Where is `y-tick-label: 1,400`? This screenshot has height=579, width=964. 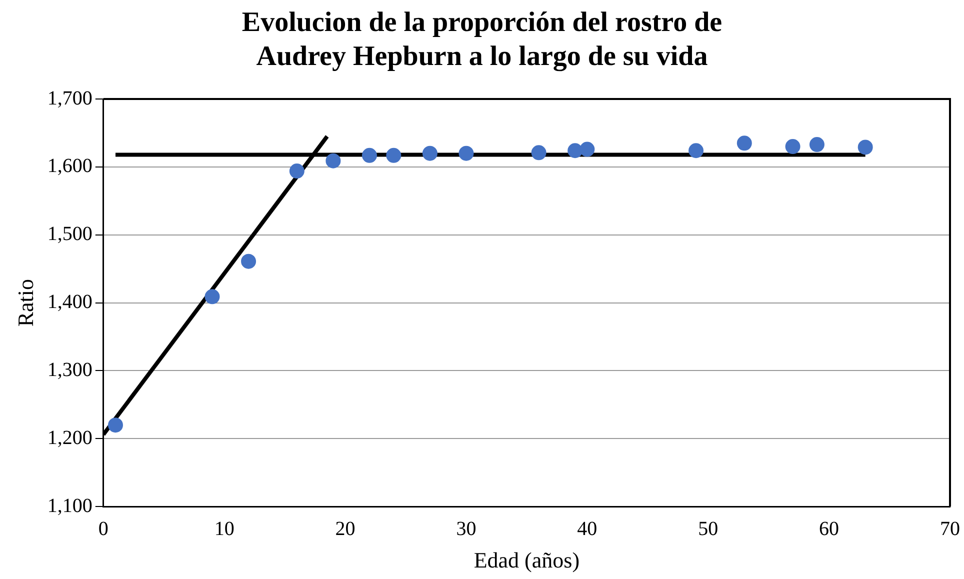
y-tick-label: 1,400 is located at coordinates (69, 302).